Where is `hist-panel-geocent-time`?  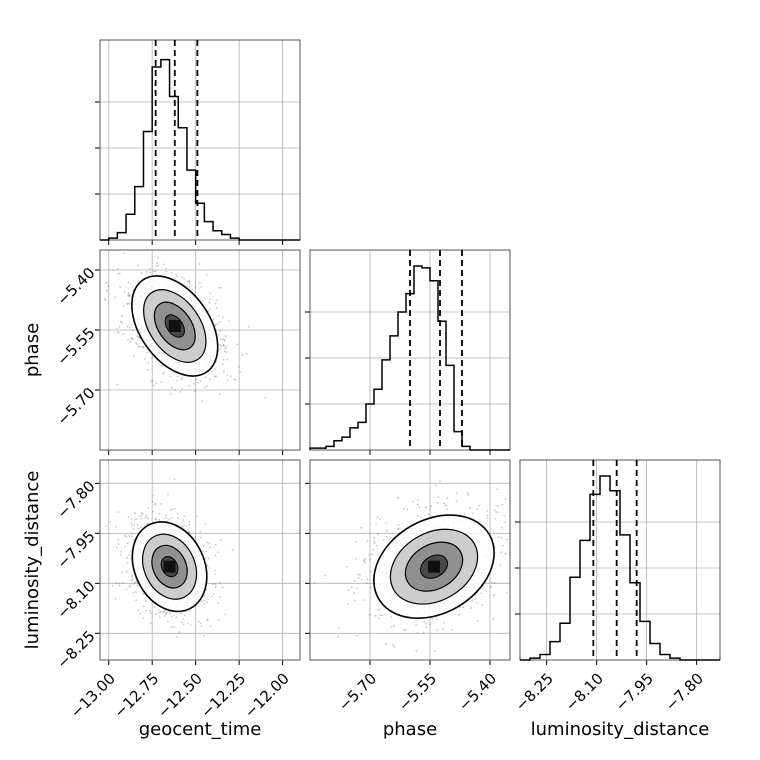 hist-panel-geocent-time is located at coordinates (198, 142).